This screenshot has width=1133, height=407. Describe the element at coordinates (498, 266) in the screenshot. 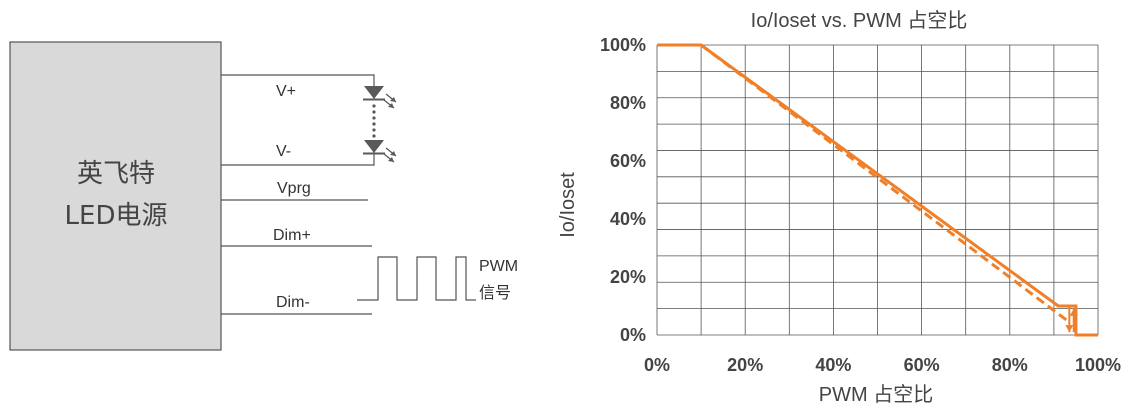

I see `pwm-label: PWM` at that location.